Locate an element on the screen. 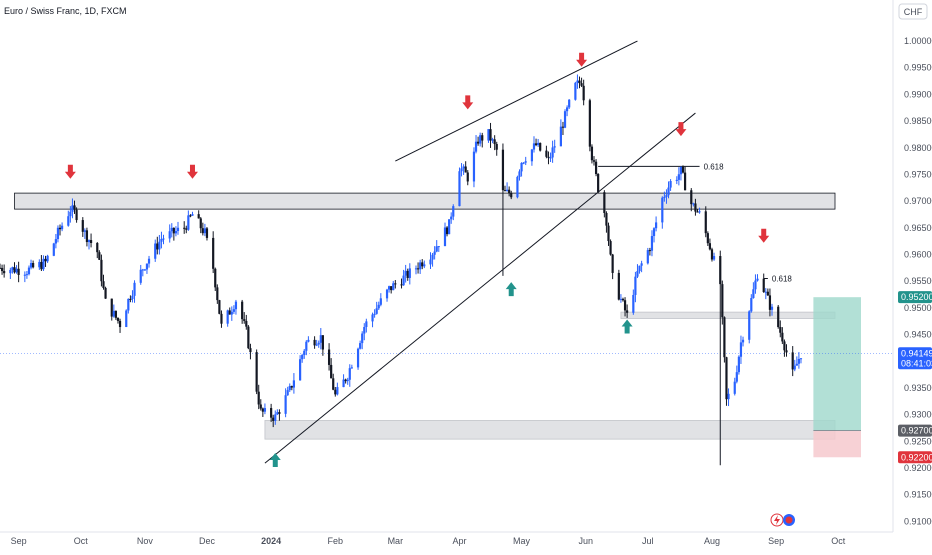 Image resolution: width=932 pixels, height=555 pixels. time-tick-label: Oct is located at coordinates (81, 541).